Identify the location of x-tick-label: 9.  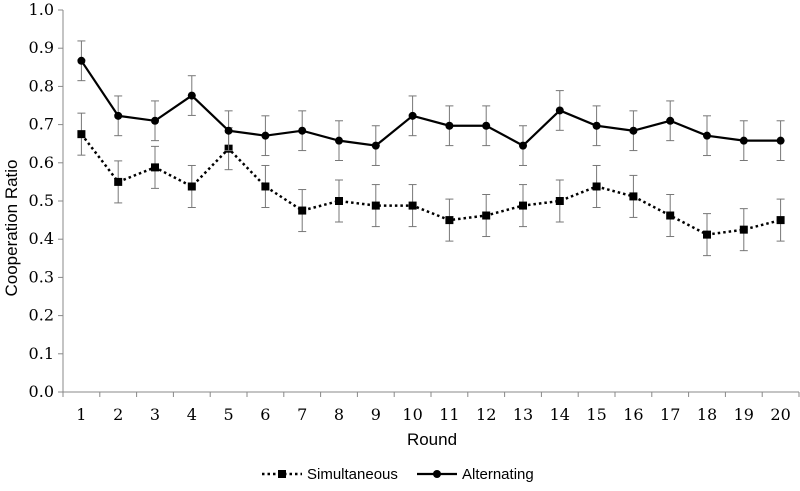
(376, 414).